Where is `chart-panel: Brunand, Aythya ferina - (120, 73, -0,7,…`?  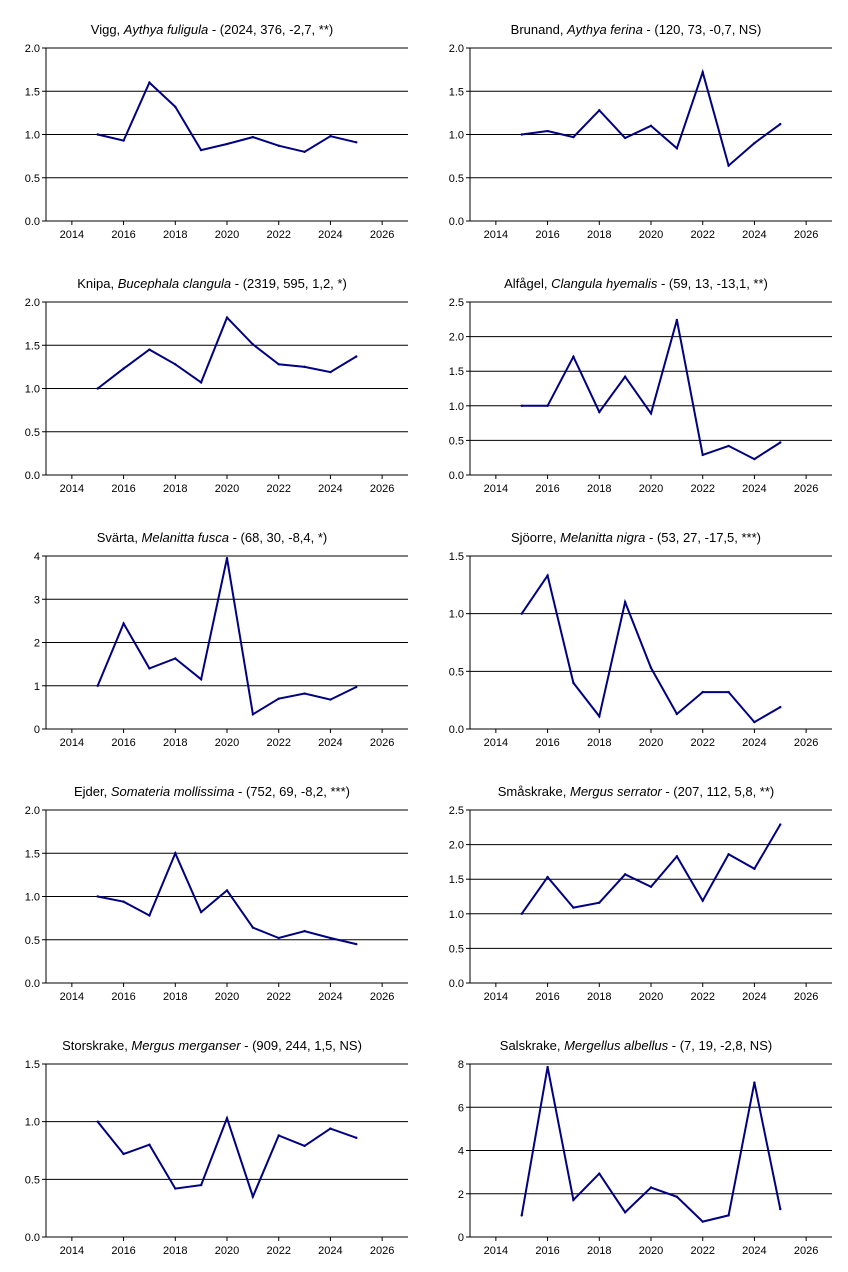
chart-panel: Brunand, Aythya ferina - (120, 73, -0,7,… is located at coordinates (636, 127).